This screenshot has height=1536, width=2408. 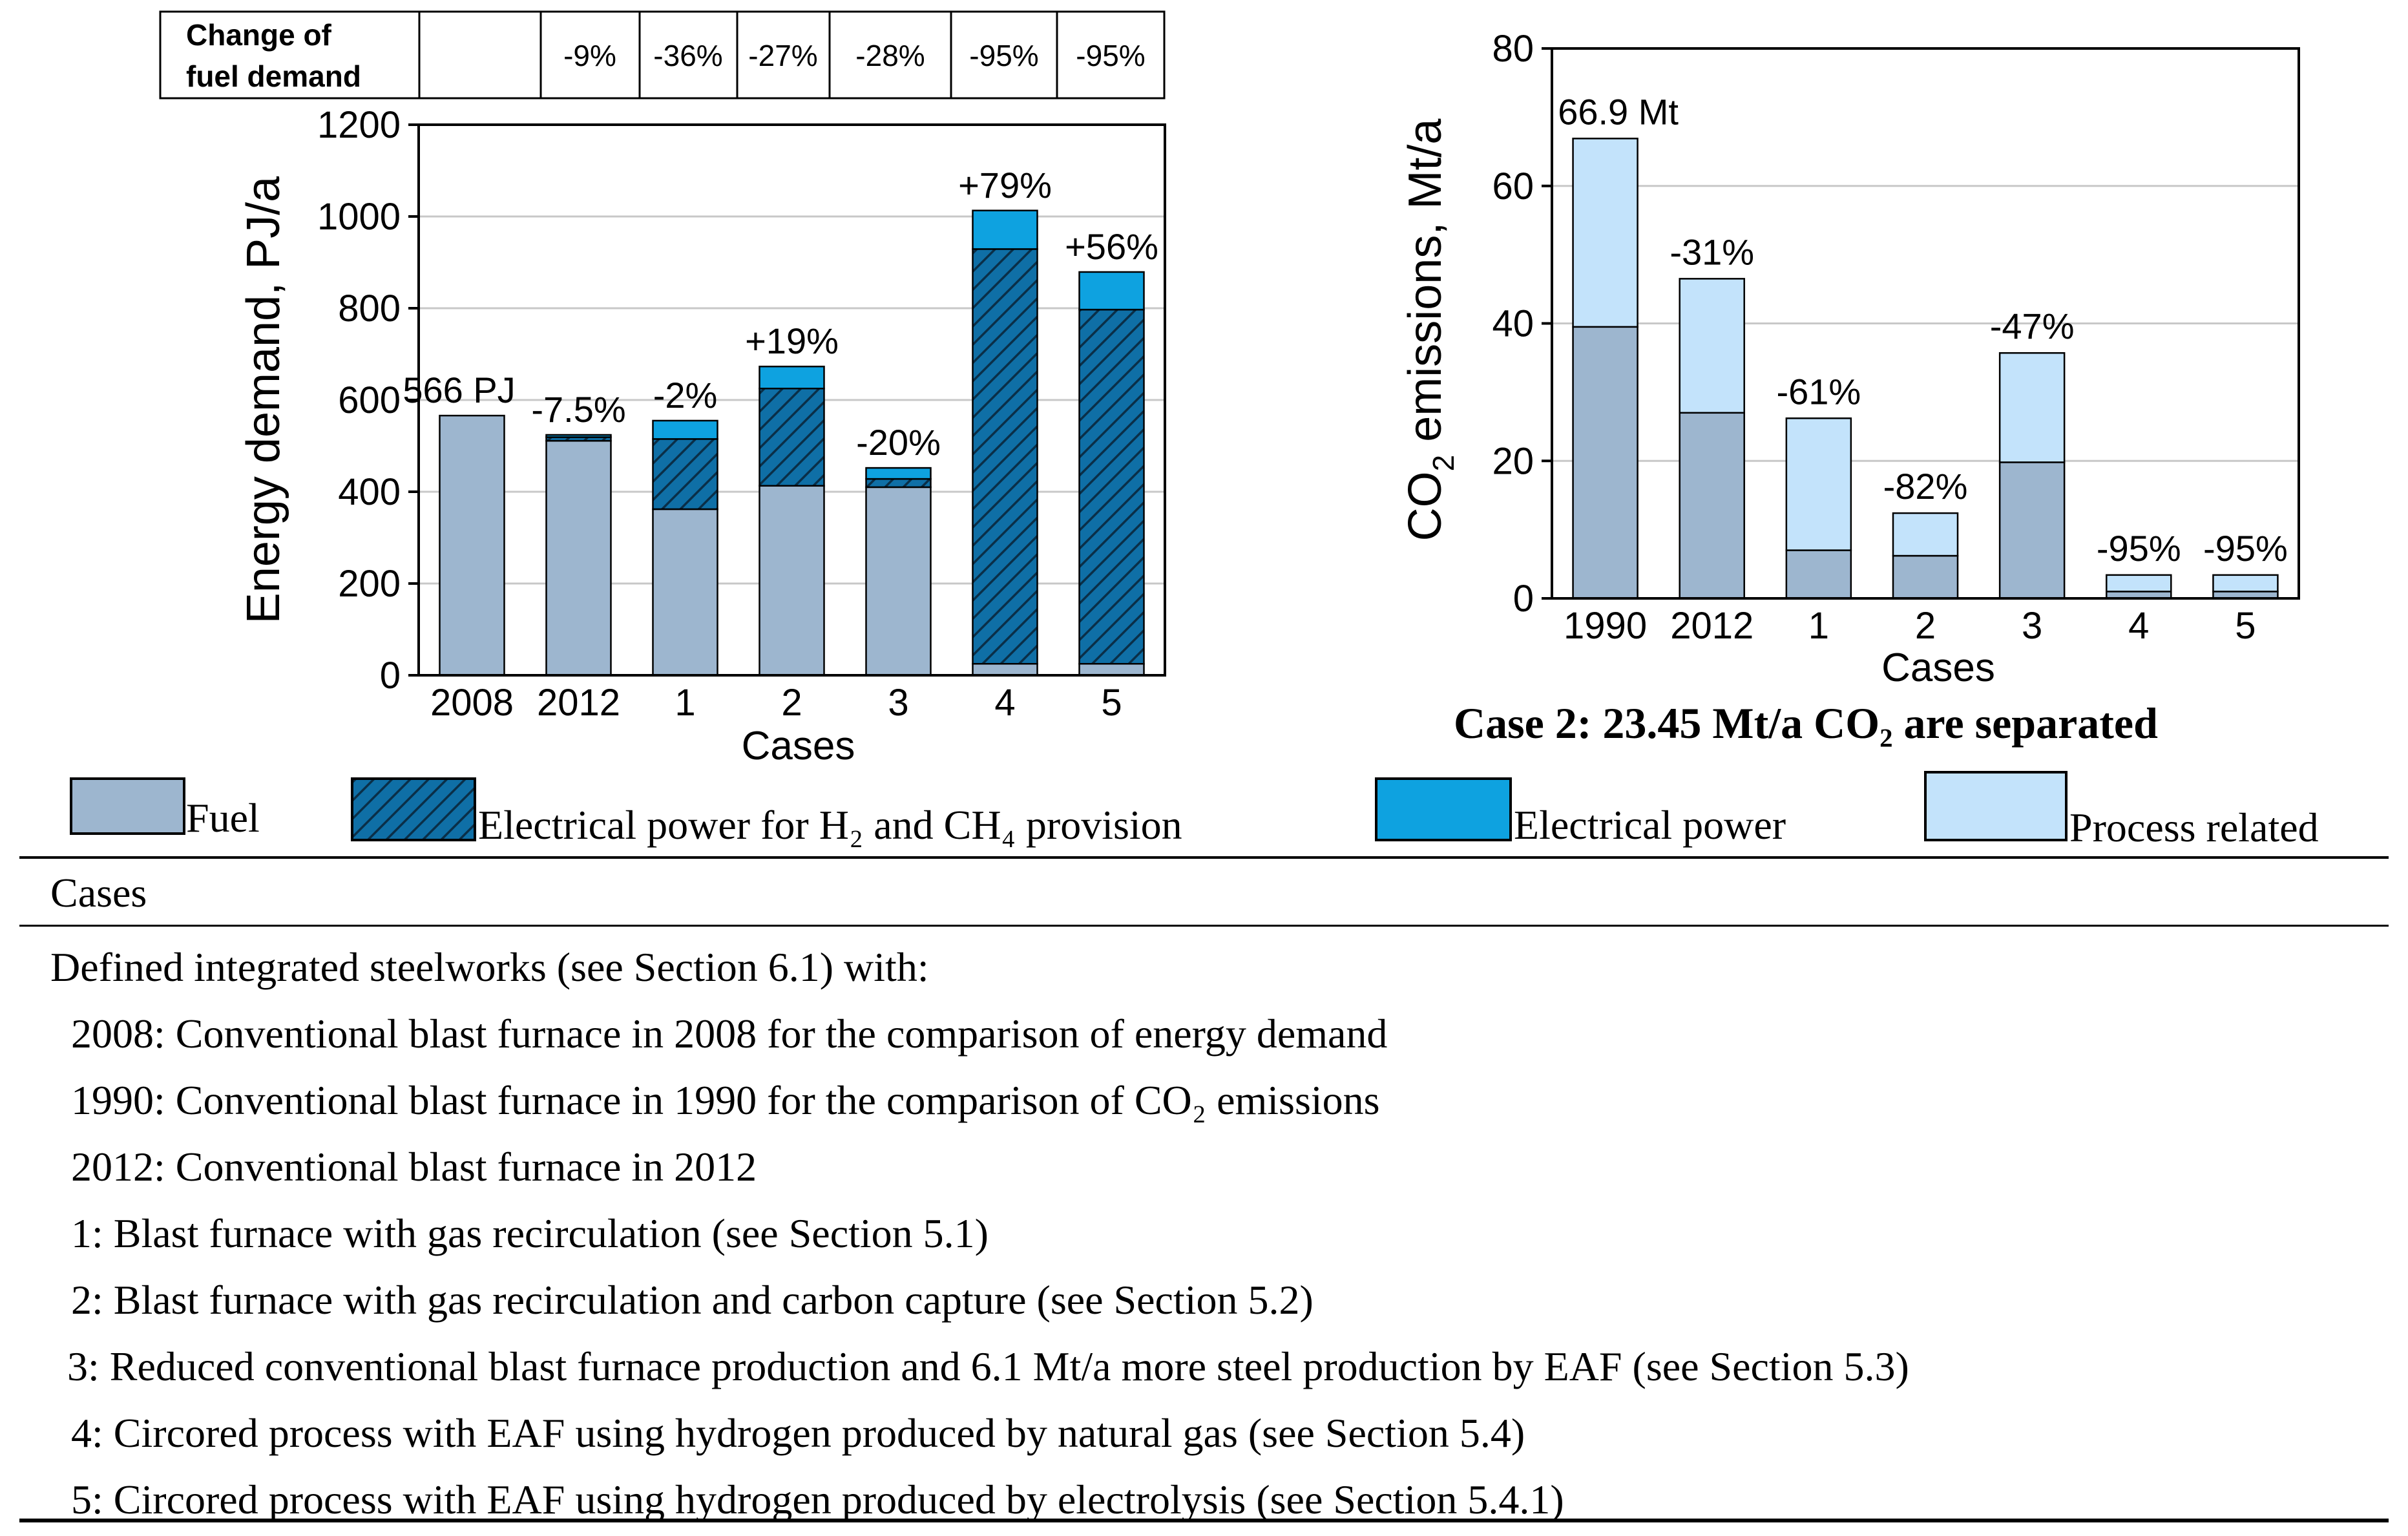 What do you see at coordinates (1712, 251) in the screenshot?
I see `data-label: -31%` at bounding box center [1712, 251].